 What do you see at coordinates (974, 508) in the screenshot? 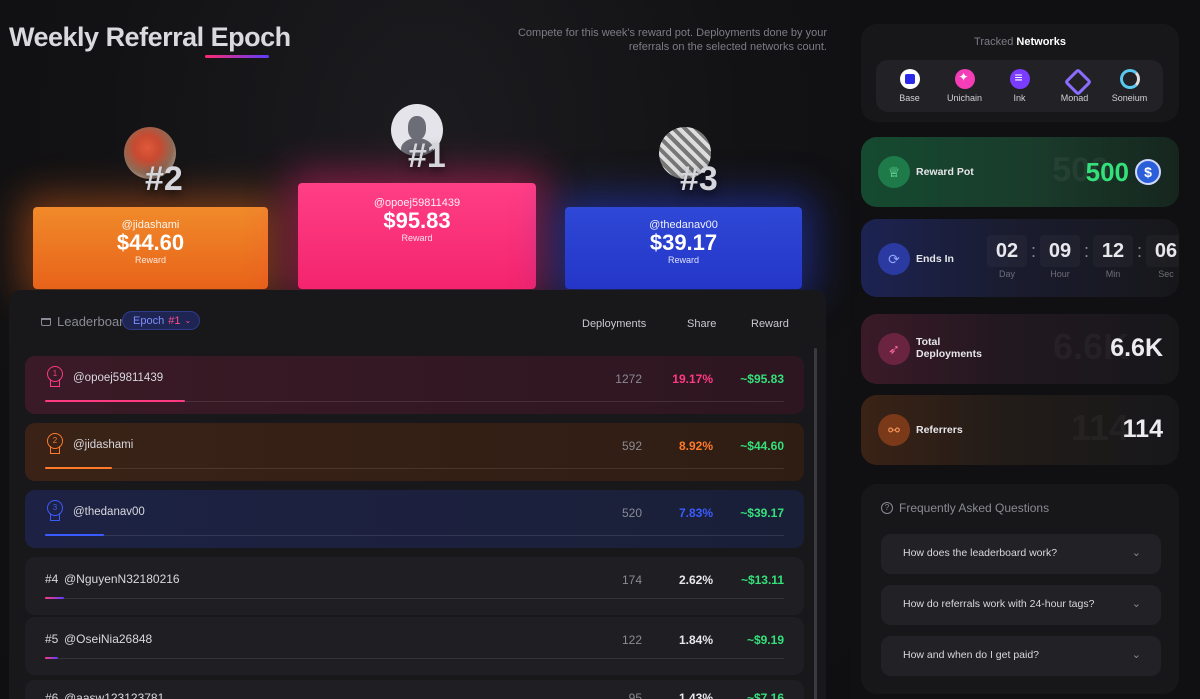
I see `faq-title-text: Frequently Asked Questions` at bounding box center [974, 508].